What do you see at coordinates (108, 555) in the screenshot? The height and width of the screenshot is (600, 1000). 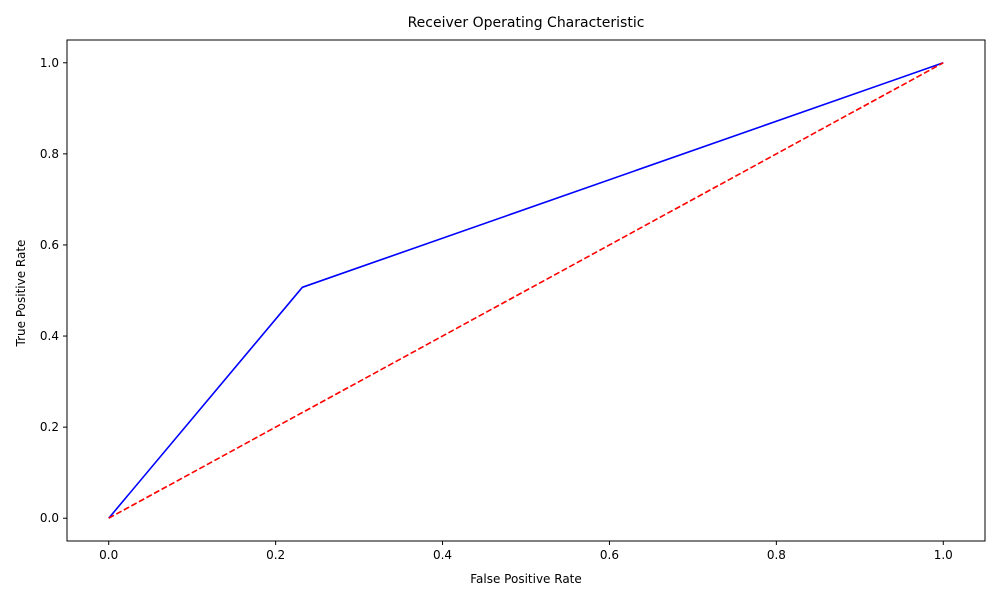 I see `x-tick-label: 0.0` at bounding box center [108, 555].